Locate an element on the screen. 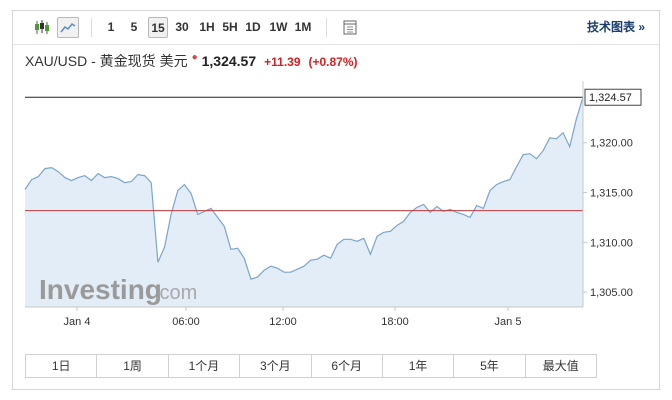 This screenshot has width=672, height=400. timeframe-1w: 1W is located at coordinates (278, 27).